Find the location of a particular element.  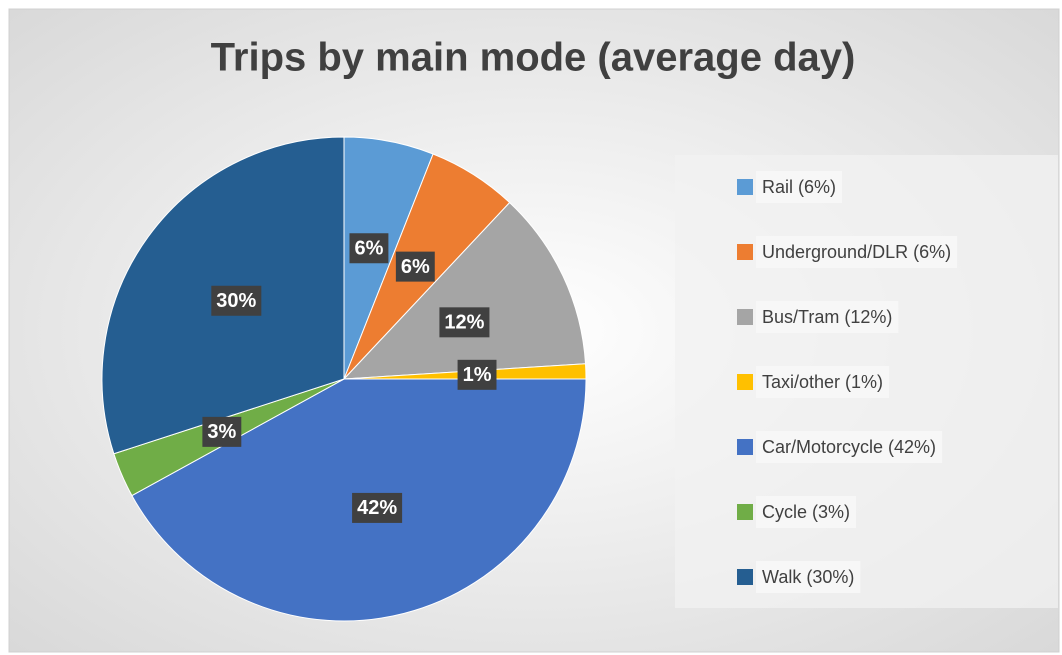

legend-label: Cycle (3%) is located at coordinates (806, 512).